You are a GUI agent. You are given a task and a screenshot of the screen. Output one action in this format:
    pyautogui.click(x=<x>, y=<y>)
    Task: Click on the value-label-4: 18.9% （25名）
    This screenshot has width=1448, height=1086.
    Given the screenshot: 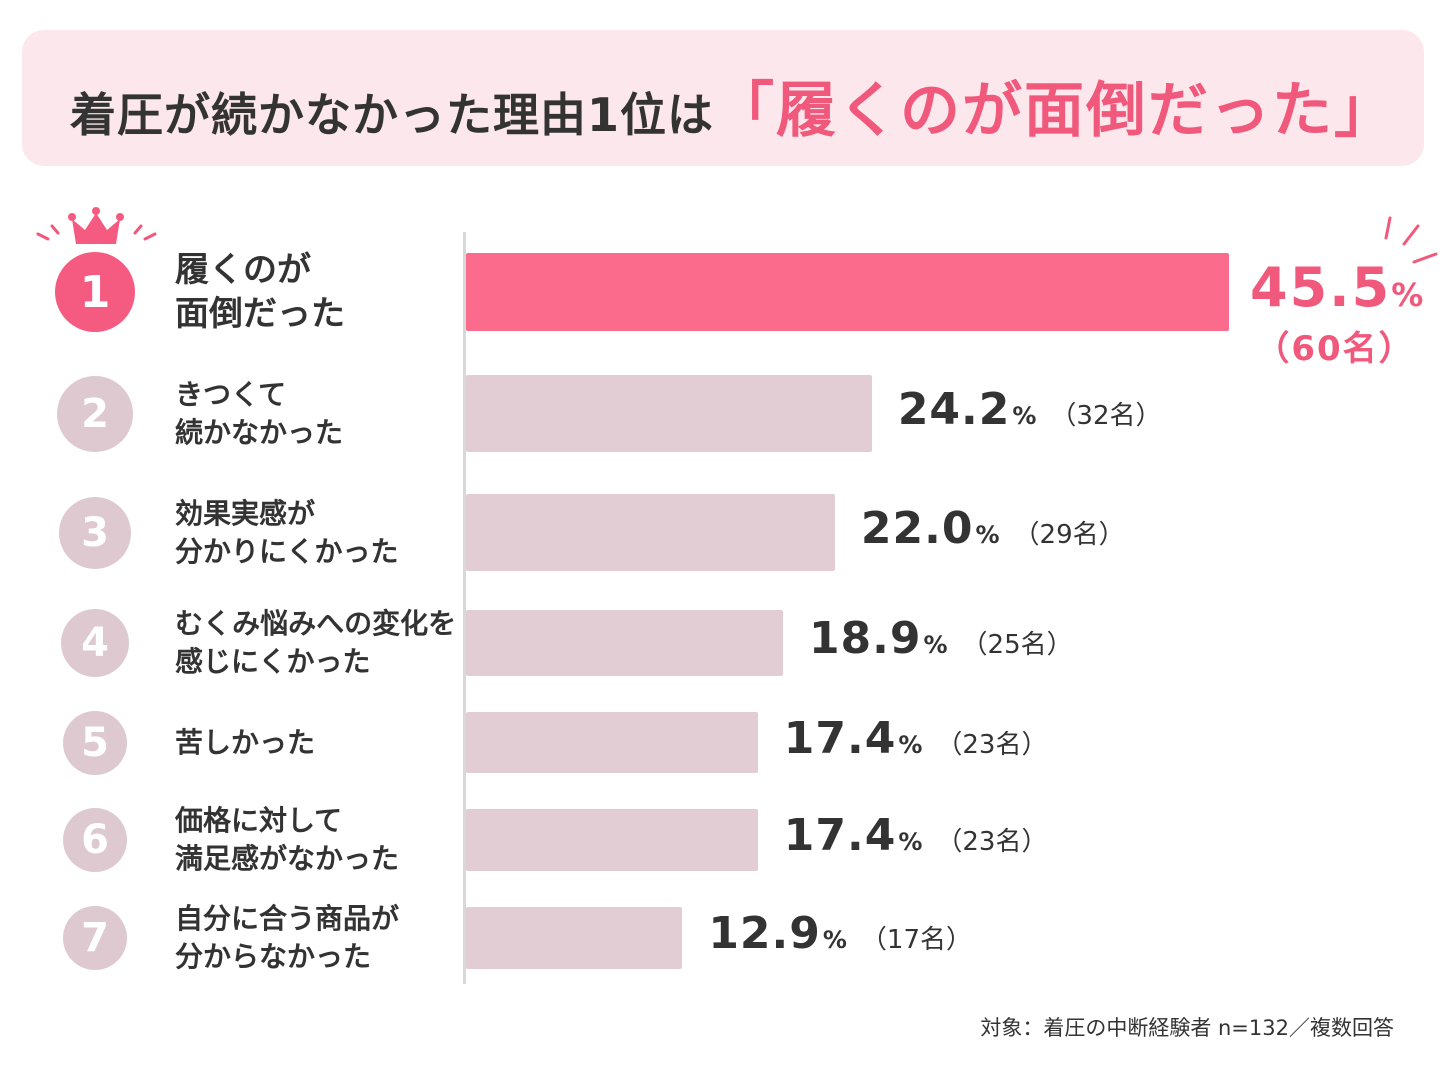 What is the action you would take?
    pyautogui.click(x=941, y=638)
    